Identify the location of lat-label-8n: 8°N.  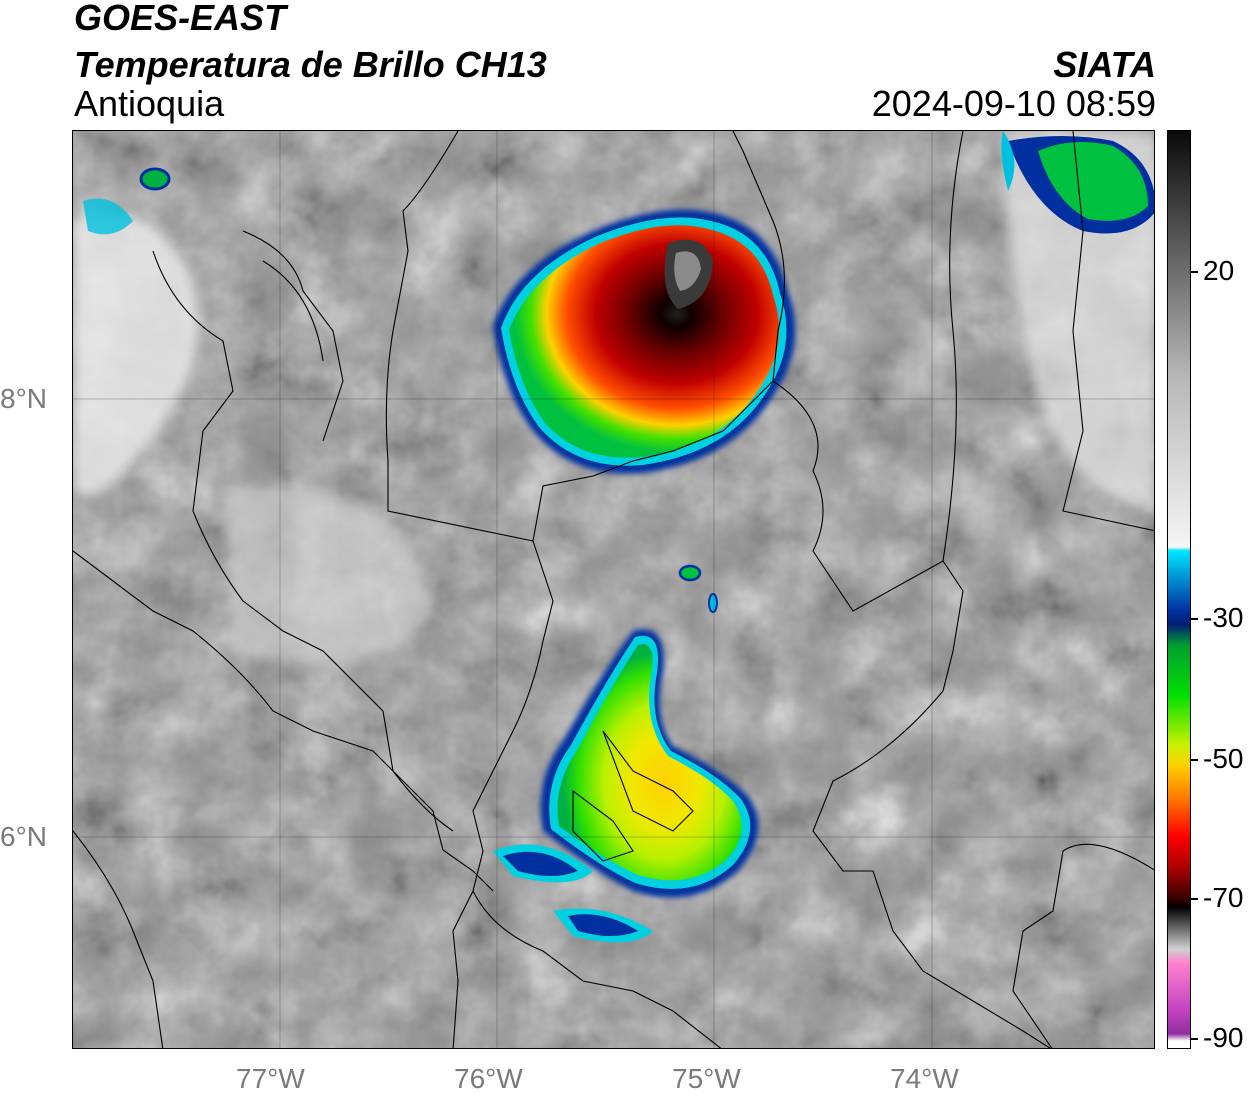
(23, 398).